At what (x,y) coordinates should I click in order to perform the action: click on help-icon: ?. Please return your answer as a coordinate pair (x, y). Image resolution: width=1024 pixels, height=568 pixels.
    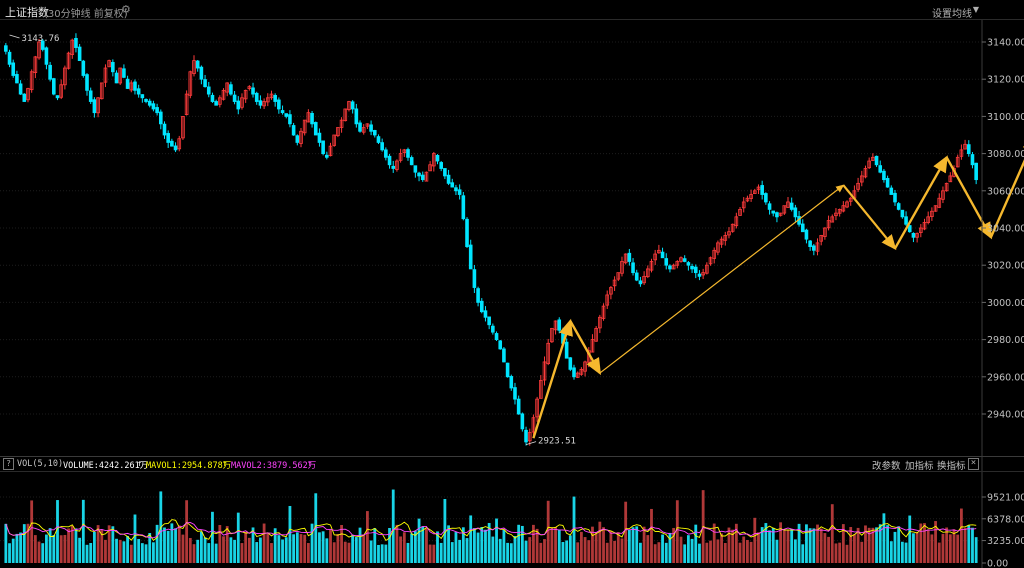
    Looking at the image, I should click on (8, 464).